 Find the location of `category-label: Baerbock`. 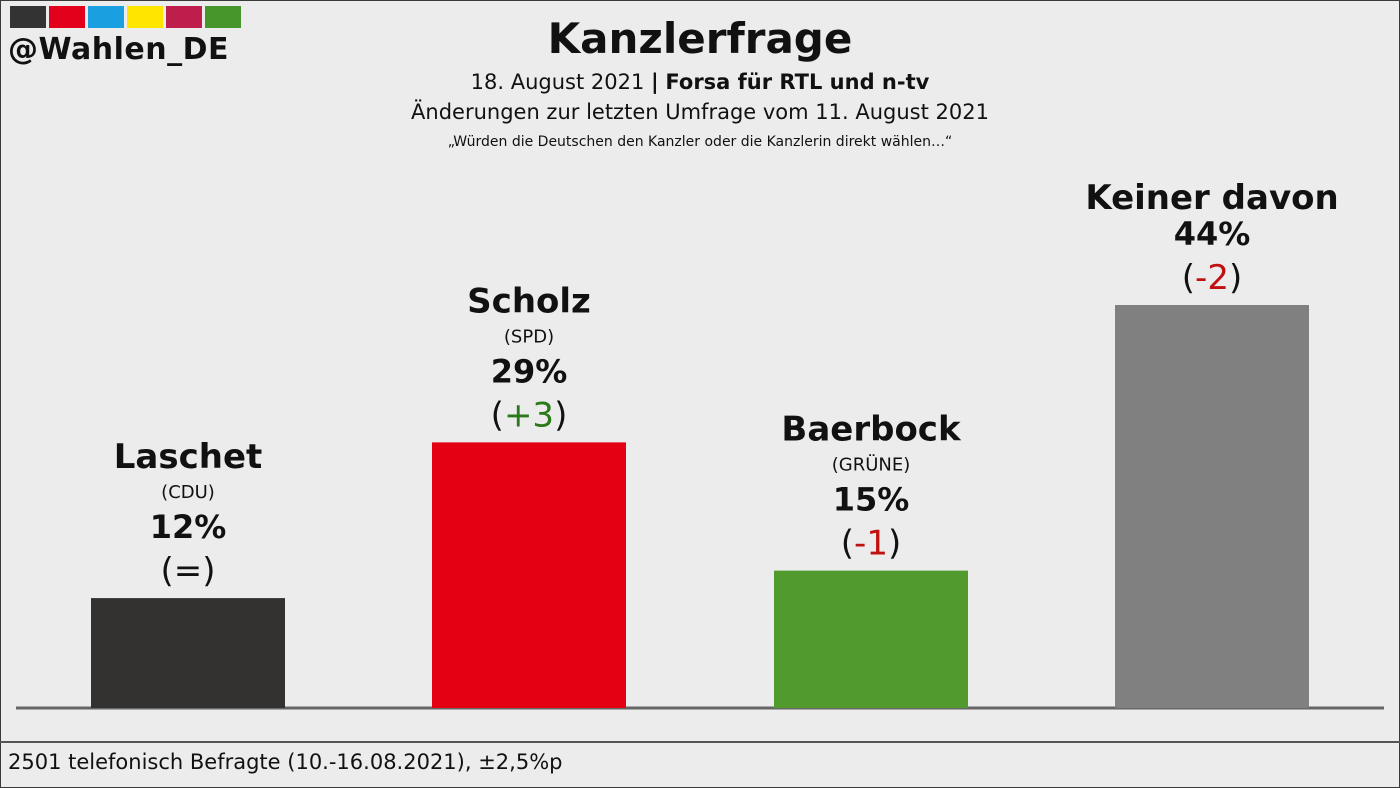

category-label: Baerbock is located at coordinates (871, 430).